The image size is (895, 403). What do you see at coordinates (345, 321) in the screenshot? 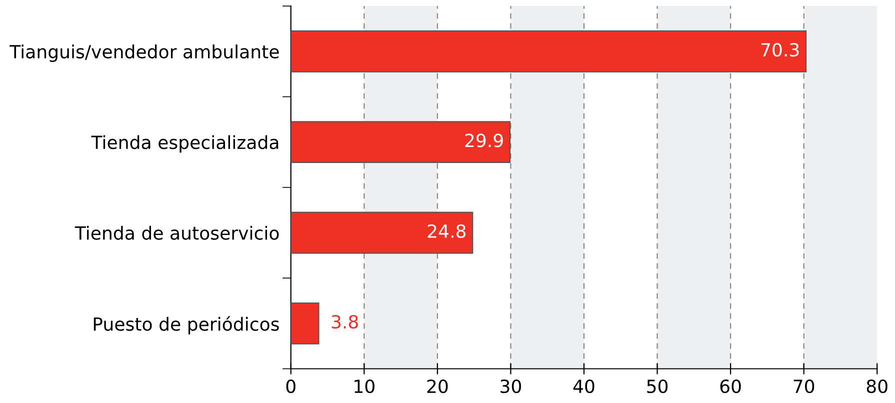
I see `data-label: 3.8` at bounding box center [345, 321].